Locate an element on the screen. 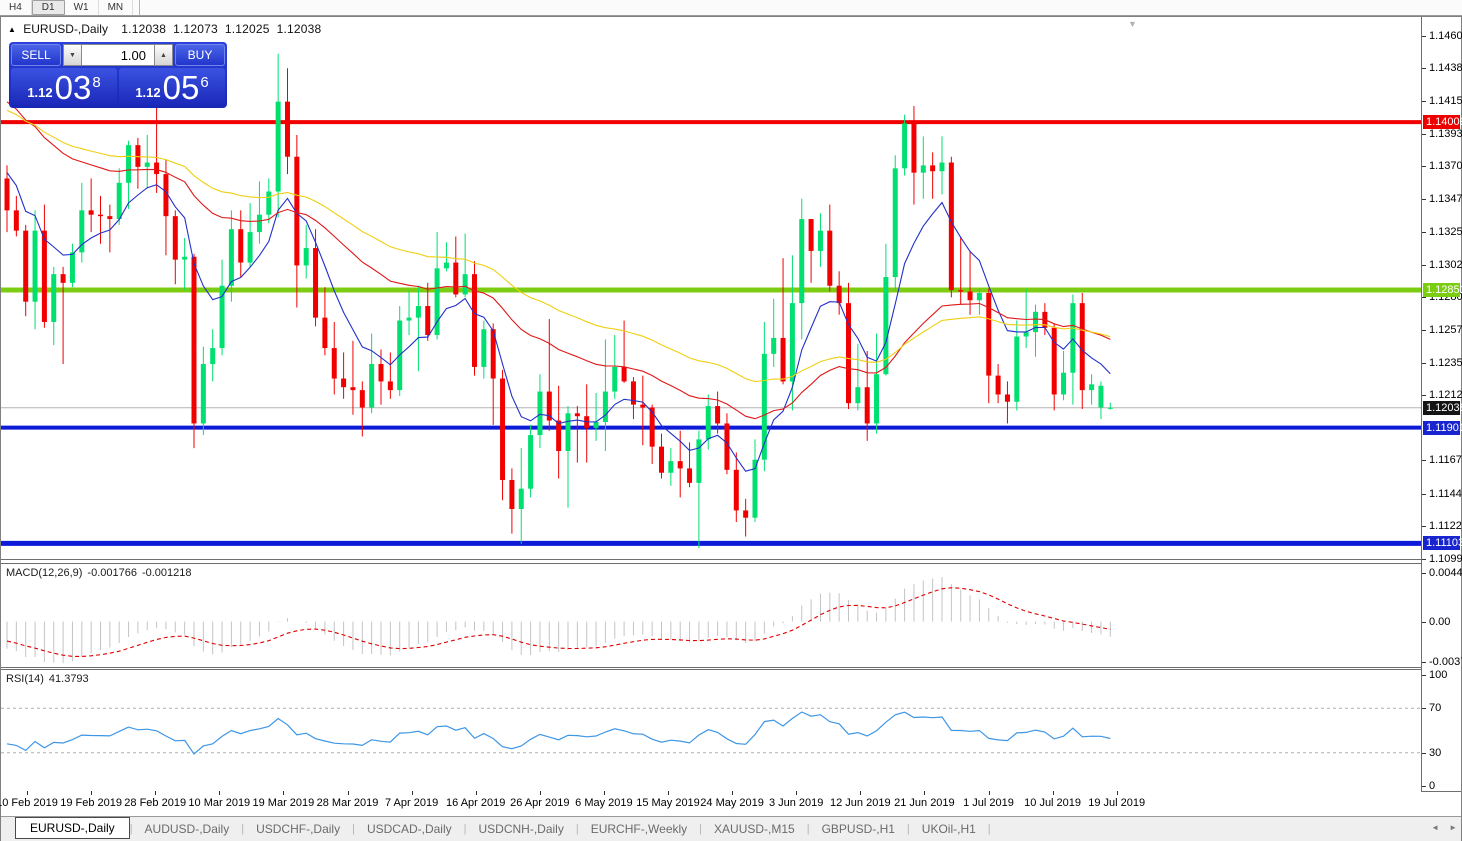 This screenshot has width=1462, height=841. volume-input is located at coordinates (118, 55).